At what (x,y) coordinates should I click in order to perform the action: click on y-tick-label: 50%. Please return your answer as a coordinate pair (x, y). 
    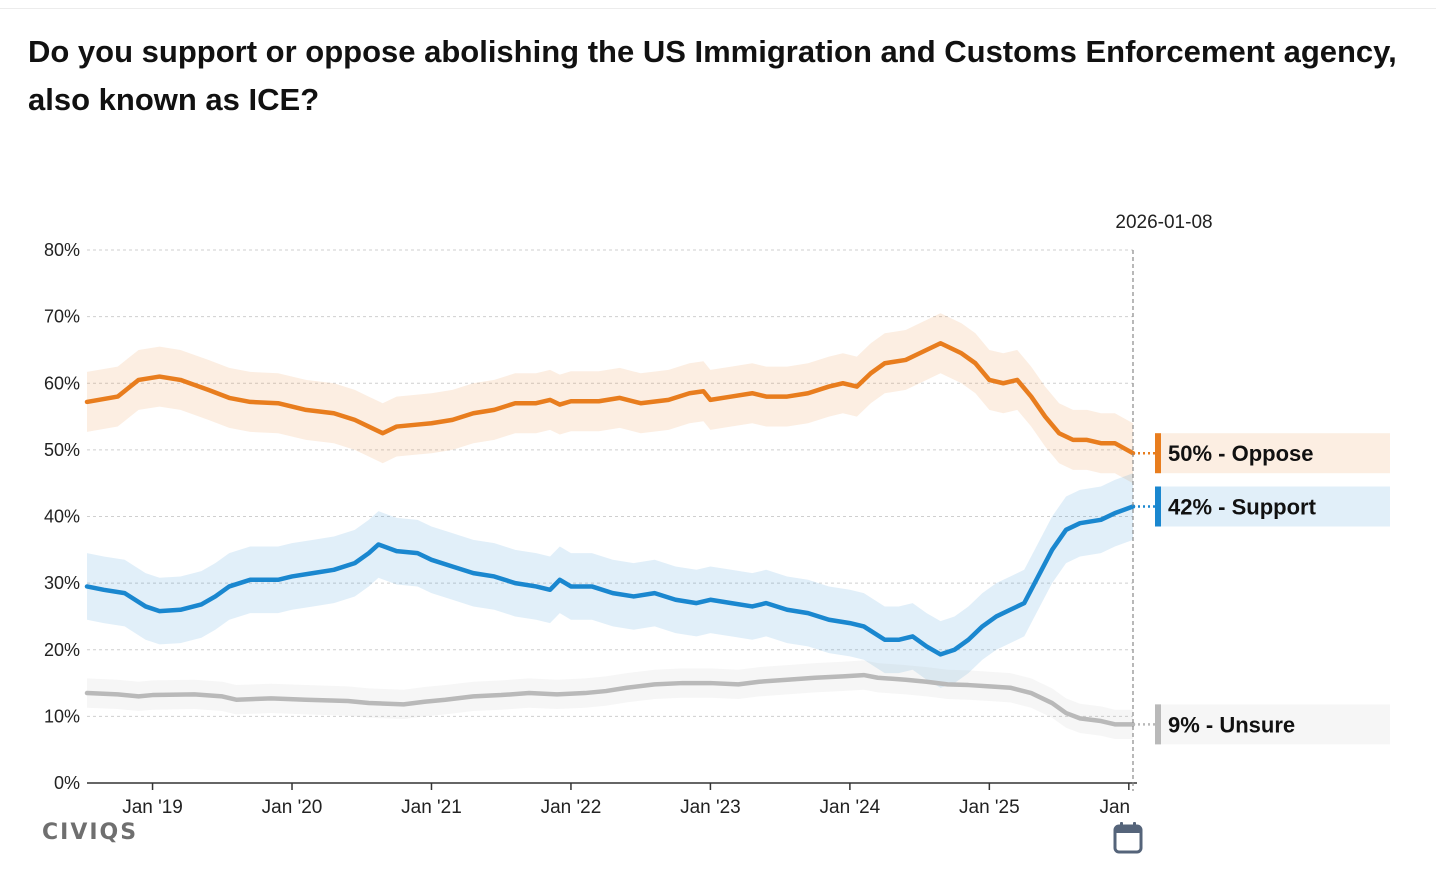
    Looking at the image, I should click on (62, 450).